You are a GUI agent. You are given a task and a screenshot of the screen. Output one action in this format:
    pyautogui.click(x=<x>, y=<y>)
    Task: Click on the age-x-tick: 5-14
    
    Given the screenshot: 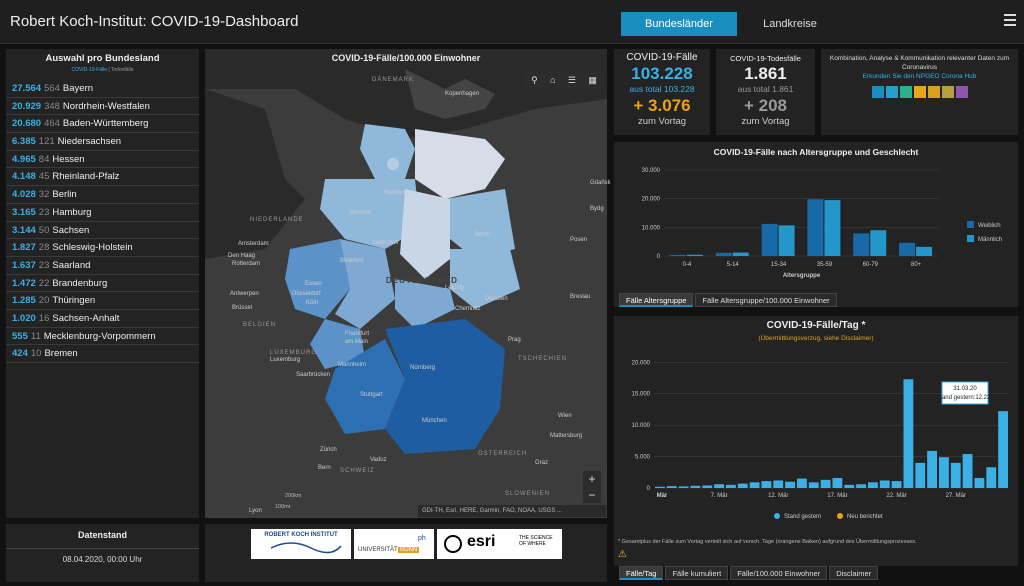 What is the action you would take?
    pyautogui.click(x=733, y=265)
    